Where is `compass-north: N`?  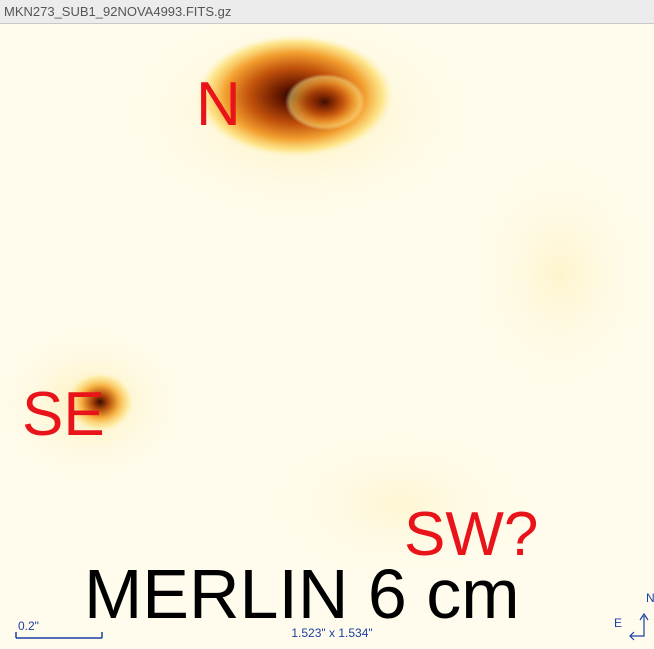 compass-north: N is located at coordinates (650, 598).